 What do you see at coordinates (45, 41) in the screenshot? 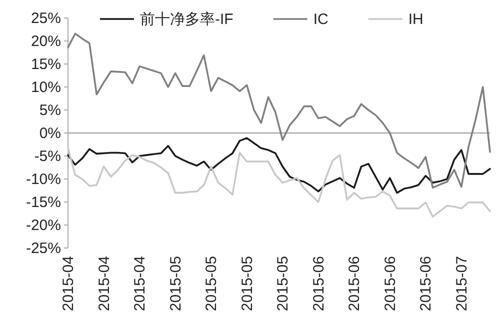
I see `y-tick-label: 20%` at bounding box center [45, 41].